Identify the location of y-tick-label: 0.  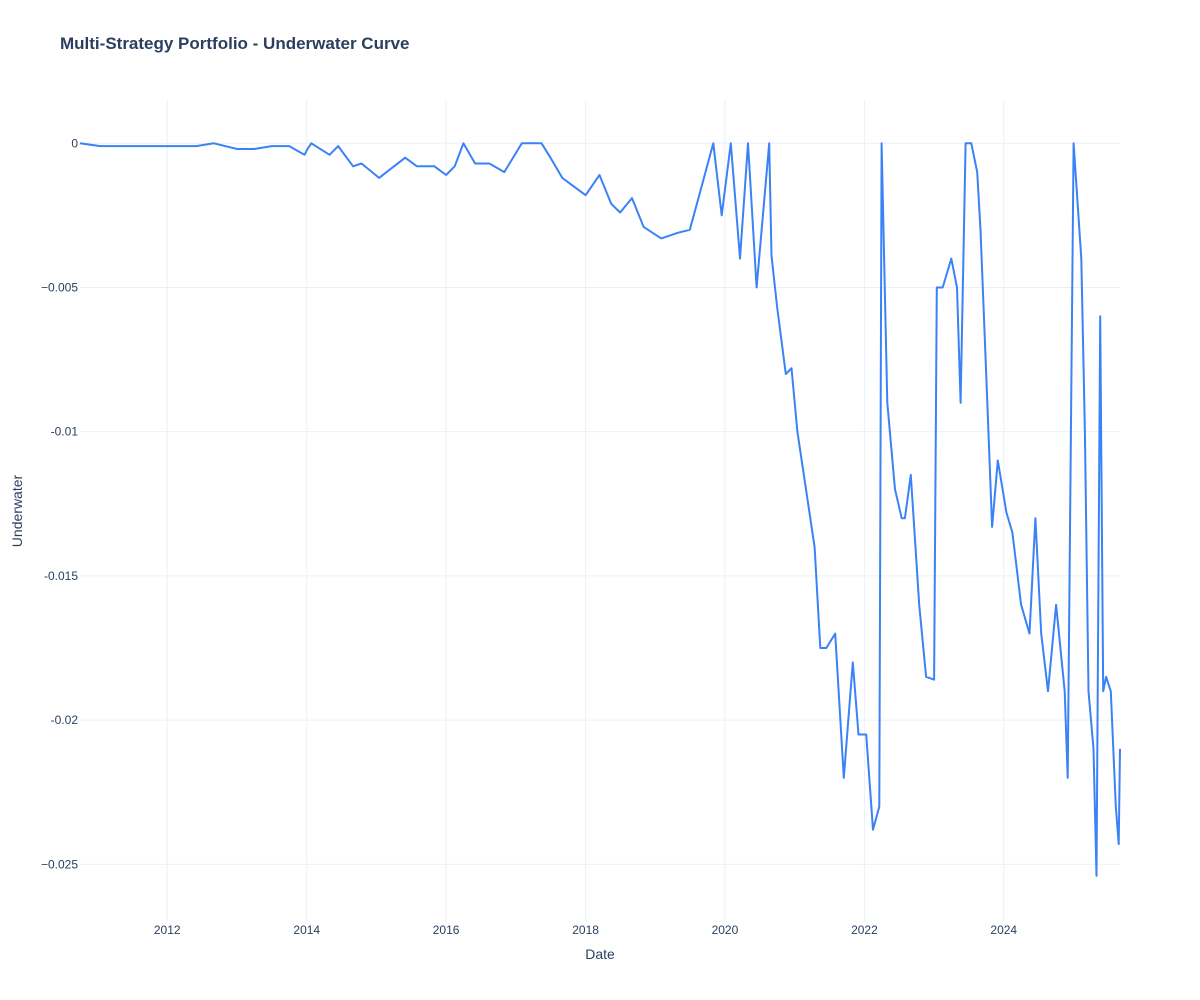
(74, 143).